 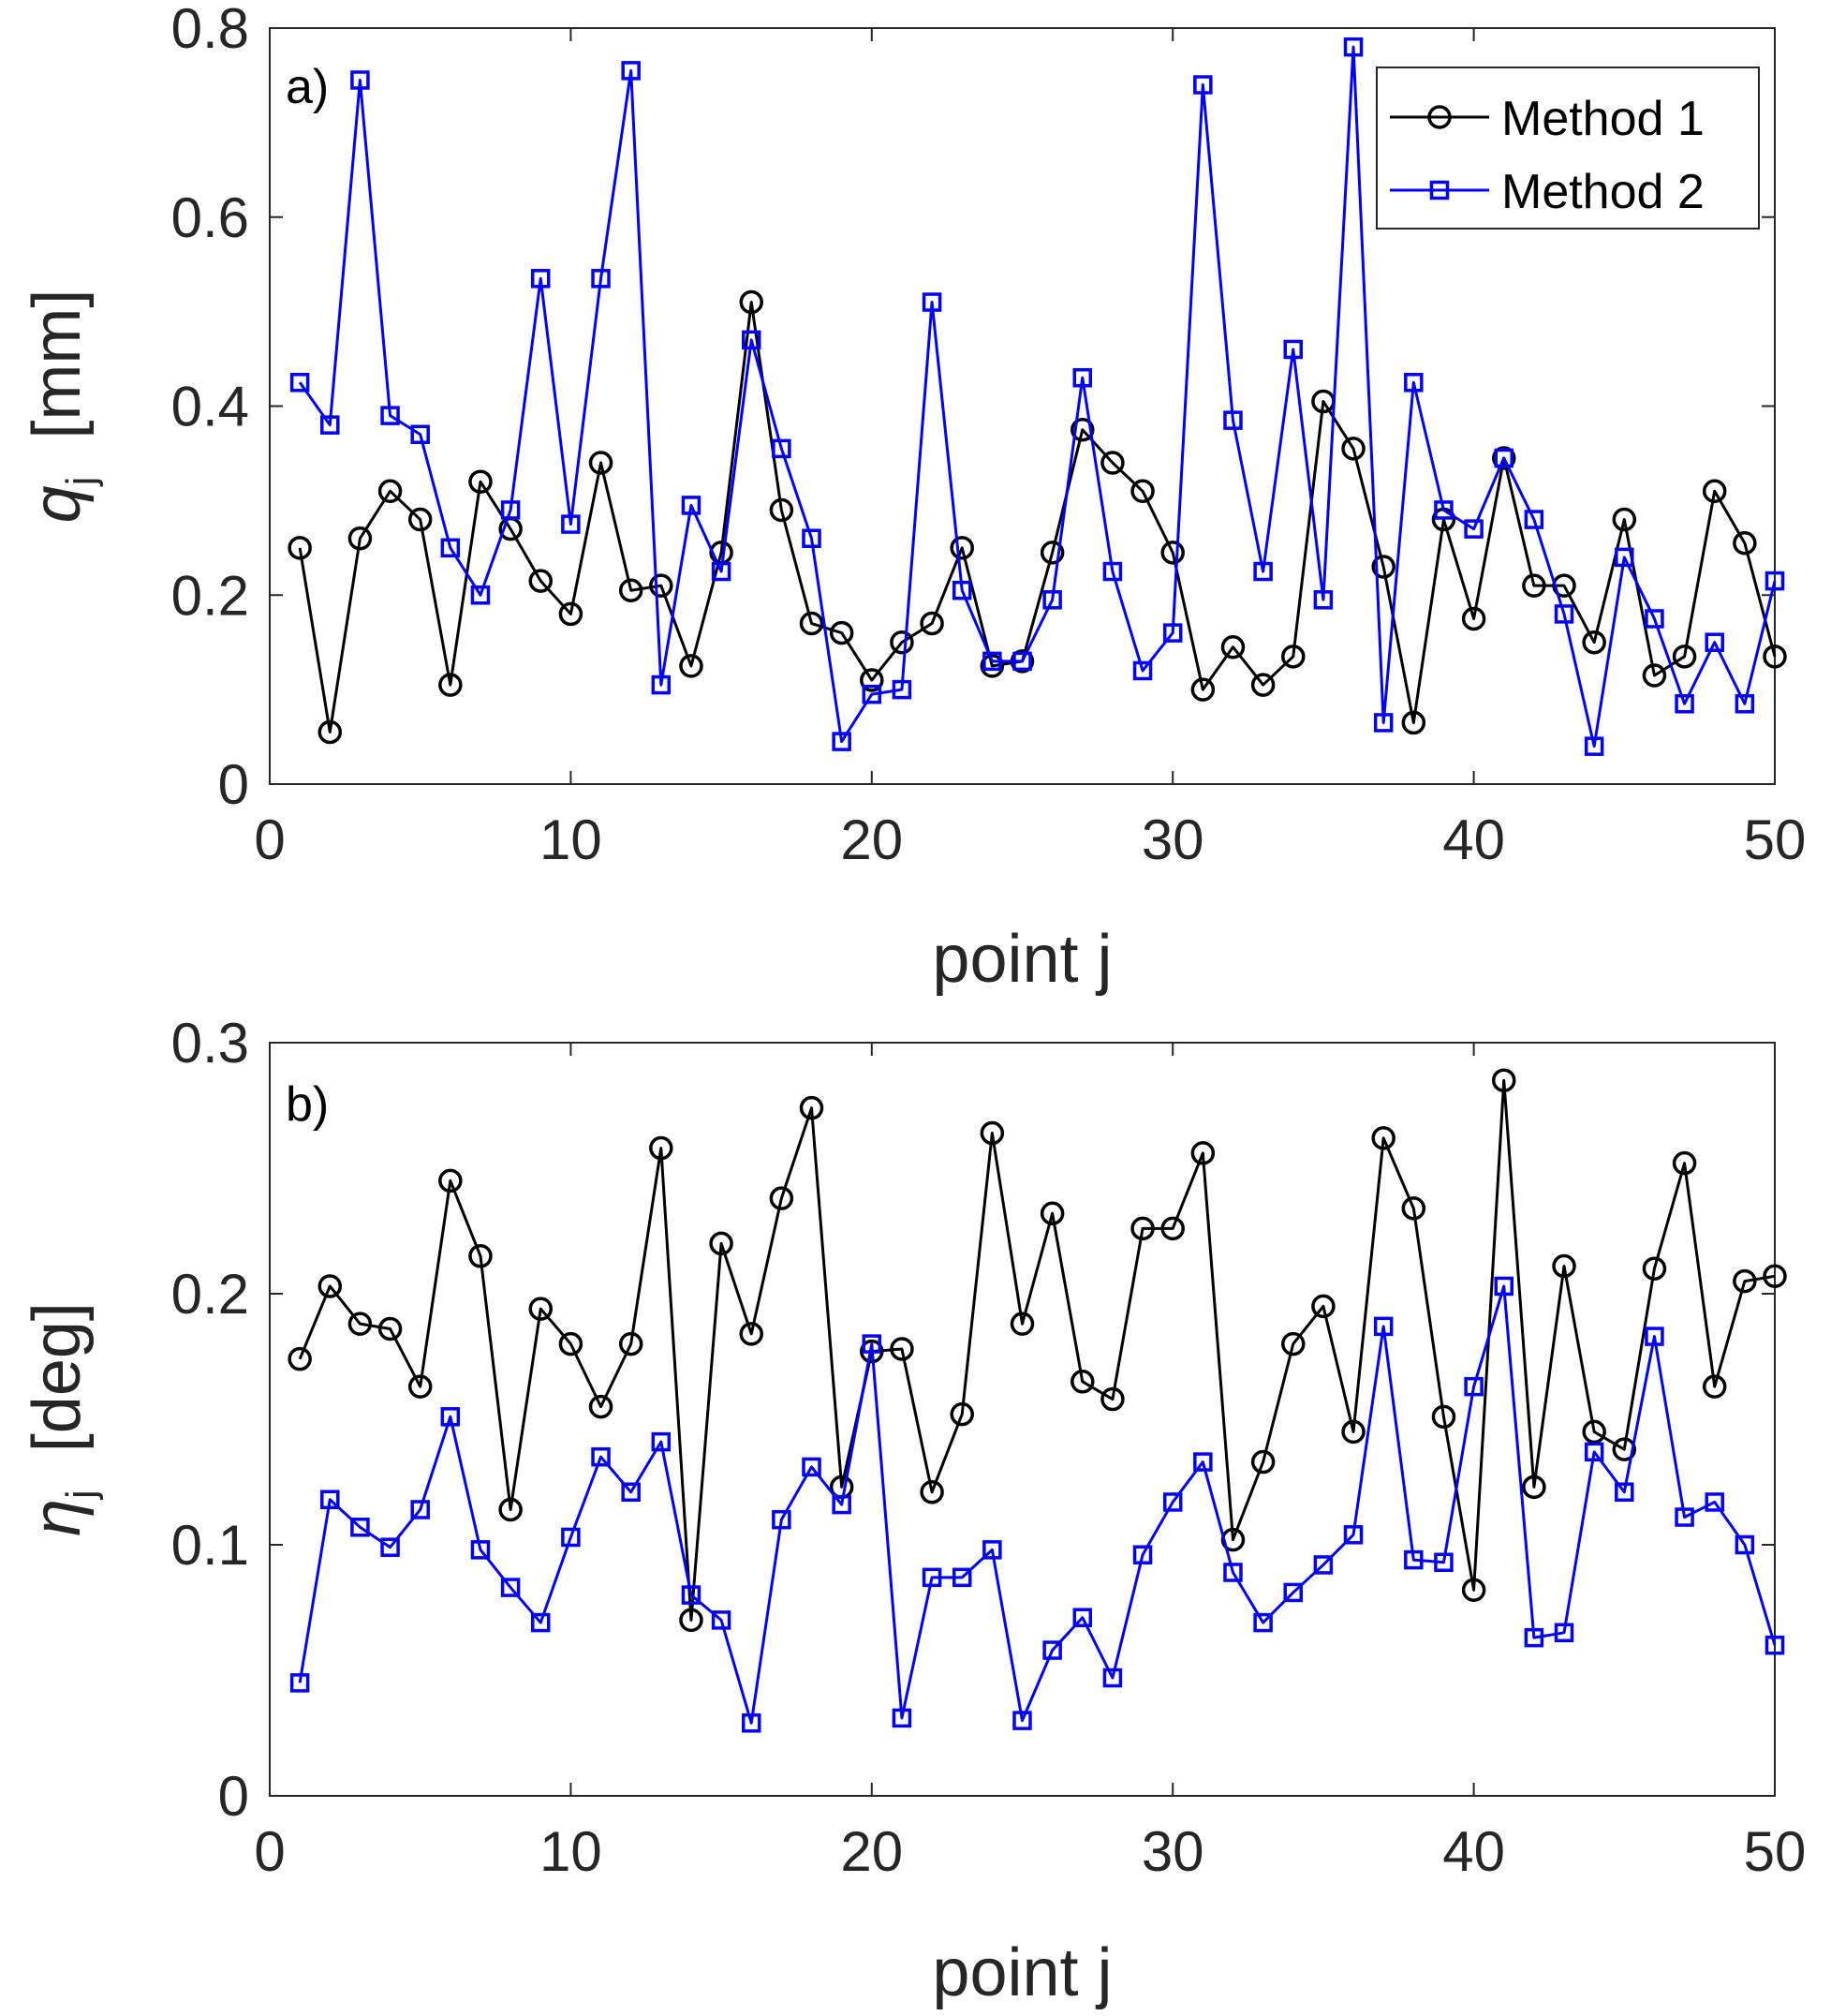 What do you see at coordinates (1439, 190) in the screenshot?
I see `legend-marker-square` at bounding box center [1439, 190].